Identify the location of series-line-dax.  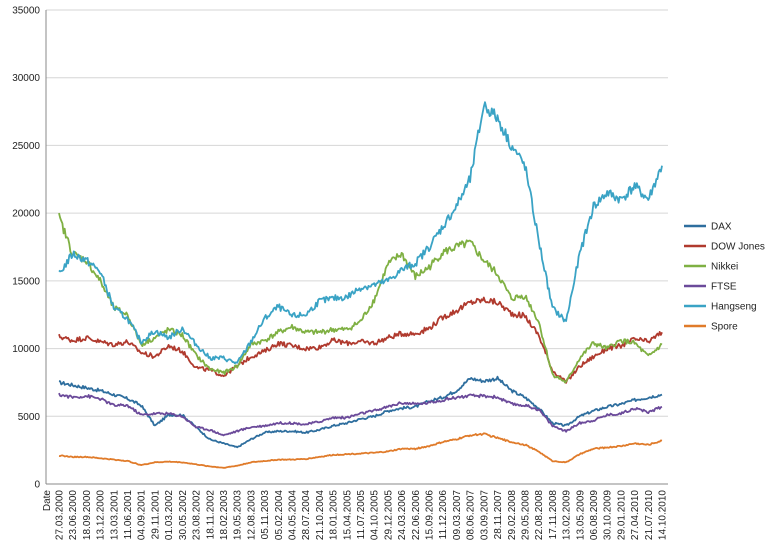
(360, 412).